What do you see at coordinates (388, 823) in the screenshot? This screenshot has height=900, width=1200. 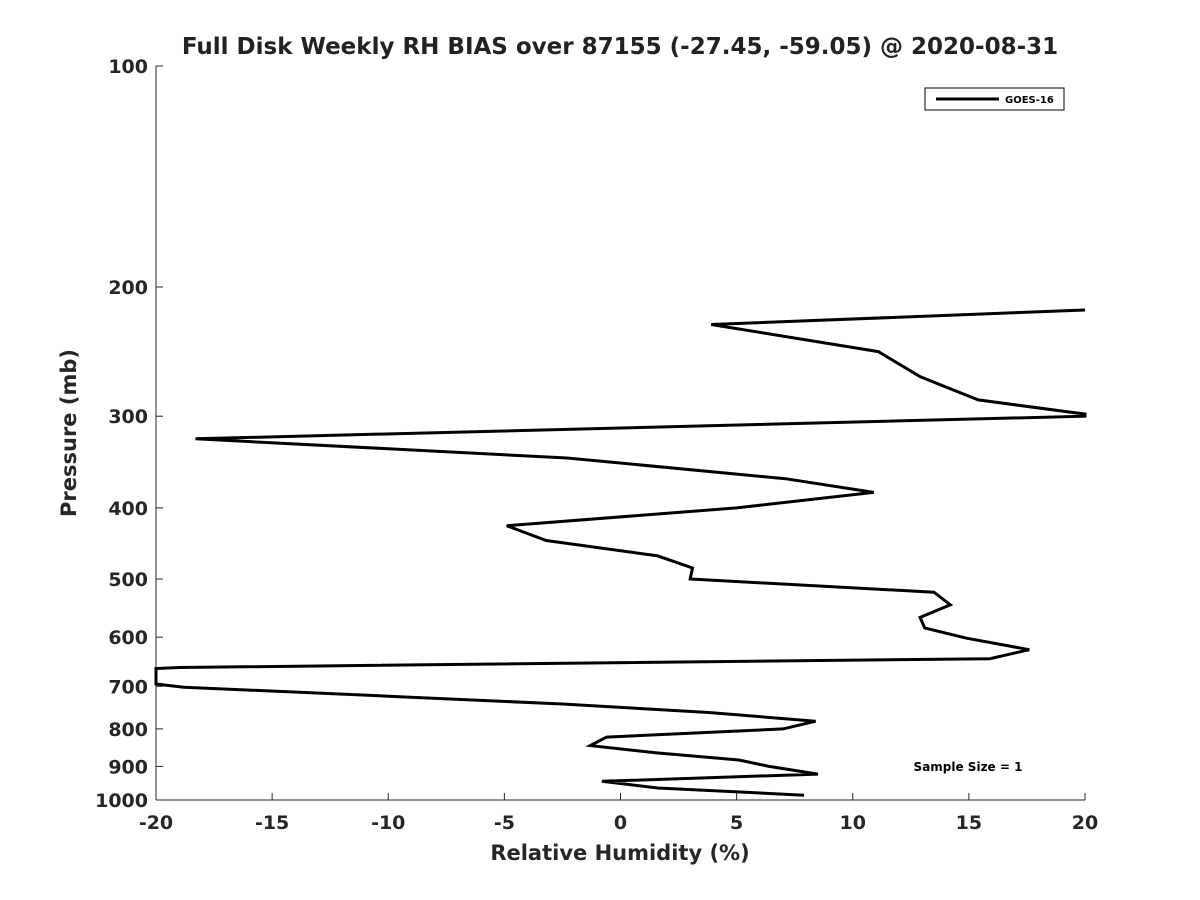 I see `x-tick-label: -10` at bounding box center [388, 823].